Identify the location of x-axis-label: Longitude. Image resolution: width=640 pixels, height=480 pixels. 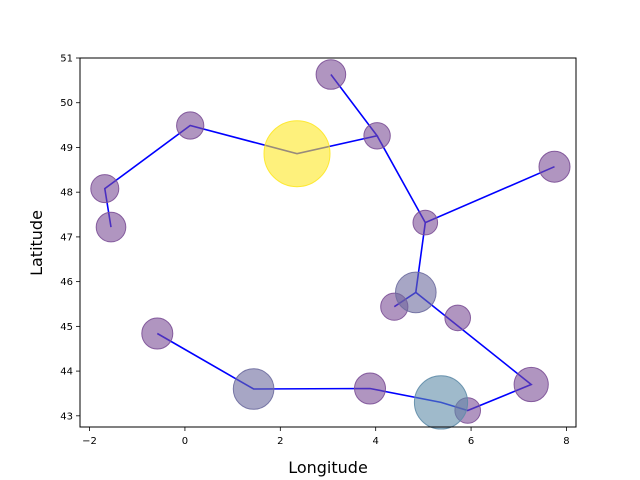
(328, 467).